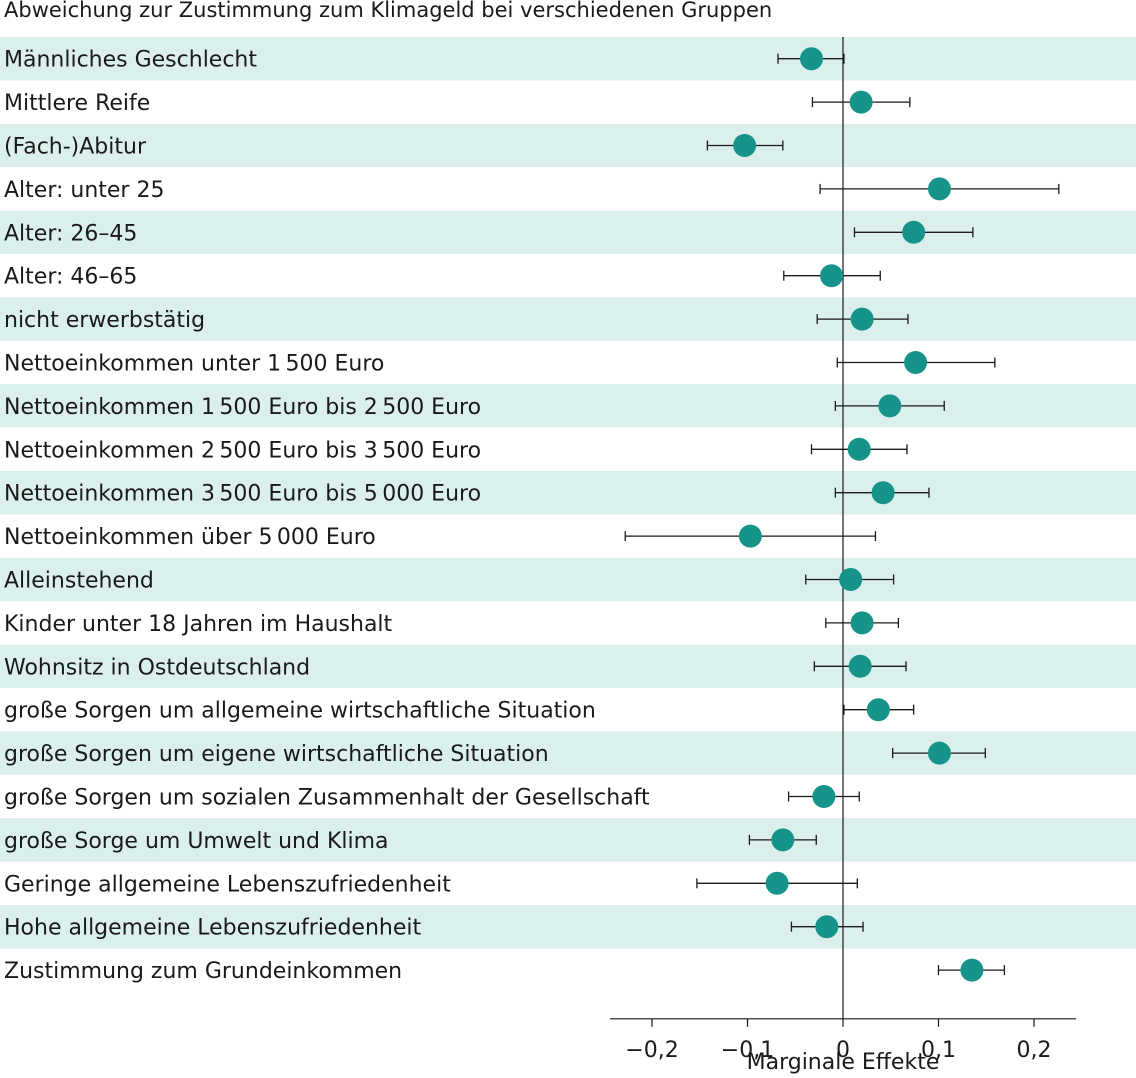 This screenshot has width=1136, height=1078. I want to click on row-label: Alter: unter 25, so click(84, 190).